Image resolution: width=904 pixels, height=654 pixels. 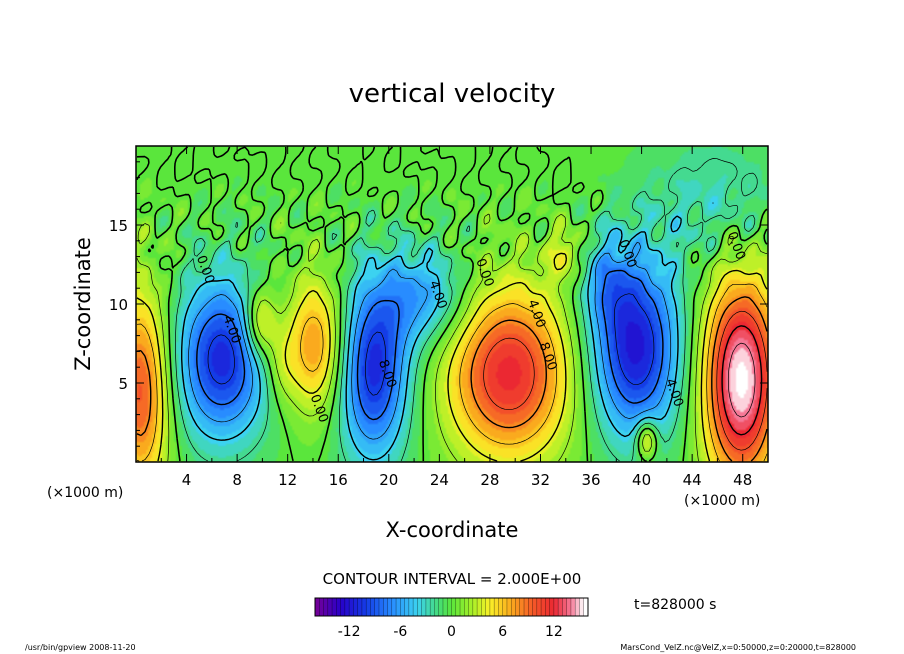 I want to click on colorbar-tick-label: 0, so click(x=451, y=632).